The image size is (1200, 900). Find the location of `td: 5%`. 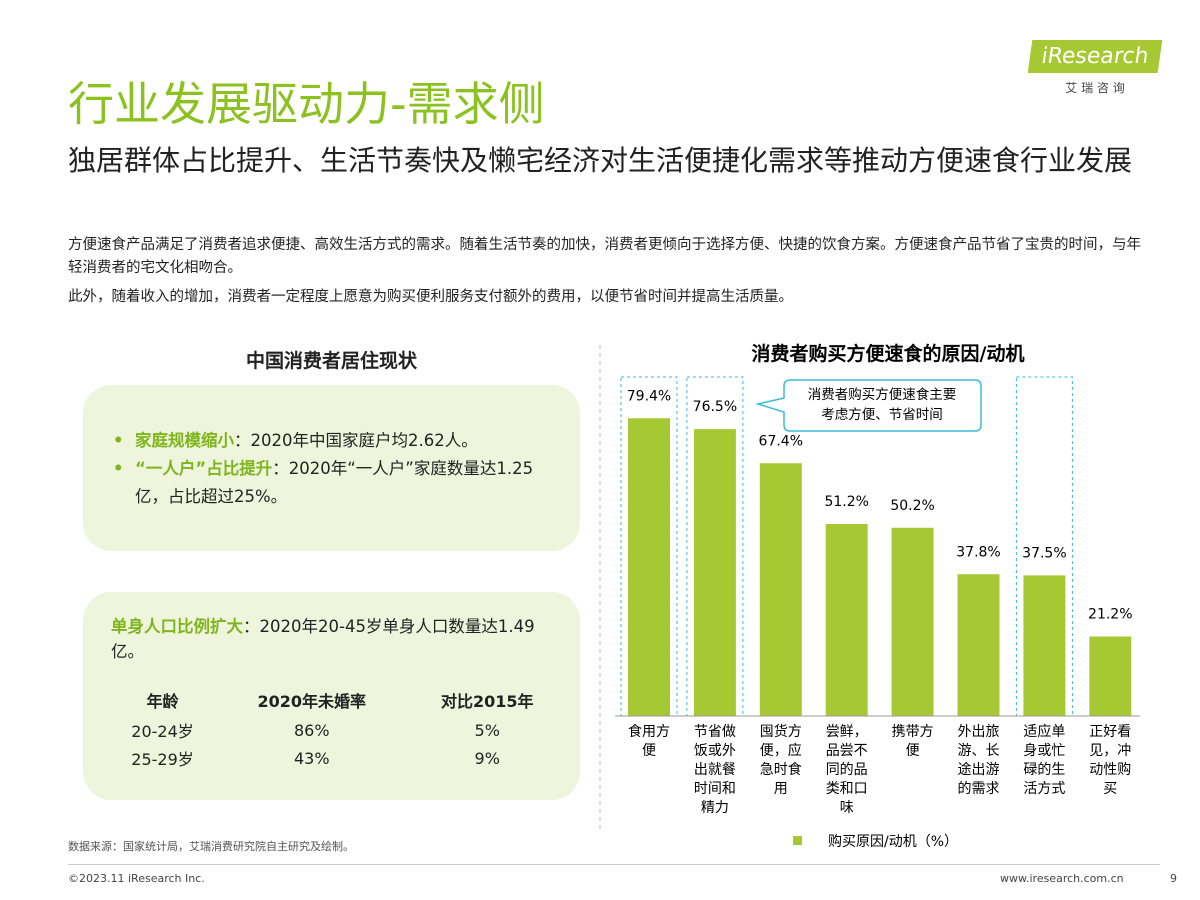

td: 5% is located at coordinates (487, 730).